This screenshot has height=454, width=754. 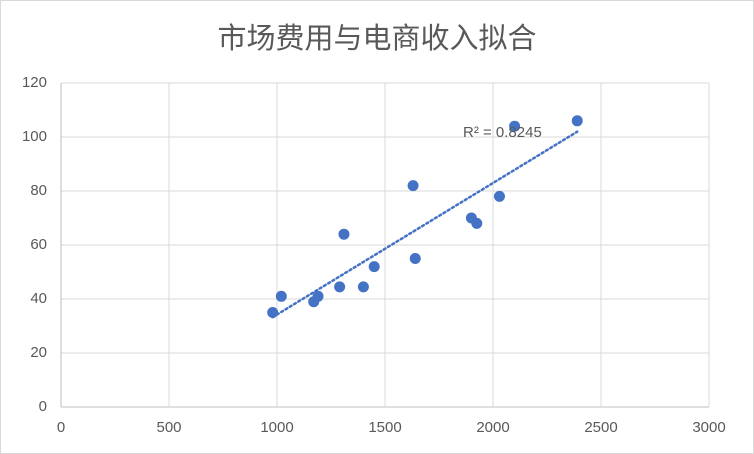 I want to click on y-tick-label: 100, so click(x=34, y=136).